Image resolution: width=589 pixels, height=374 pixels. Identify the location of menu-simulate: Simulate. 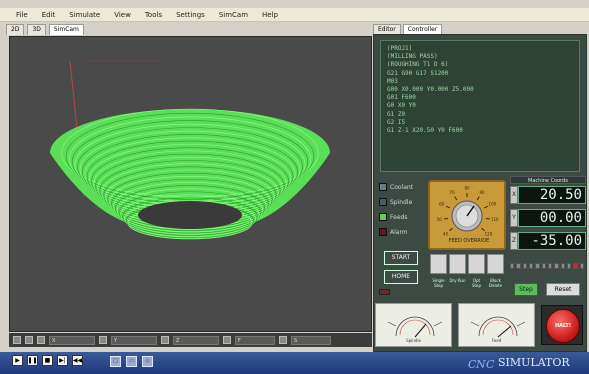
(85, 14).